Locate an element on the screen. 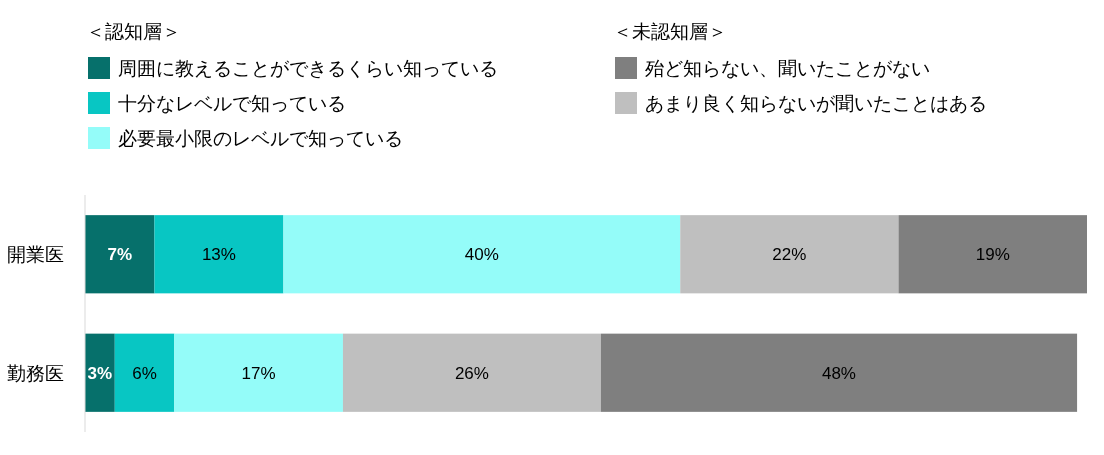 The width and height of the screenshot is (1104, 455). annotation: ＜認知層＞ is located at coordinates (133, 31).